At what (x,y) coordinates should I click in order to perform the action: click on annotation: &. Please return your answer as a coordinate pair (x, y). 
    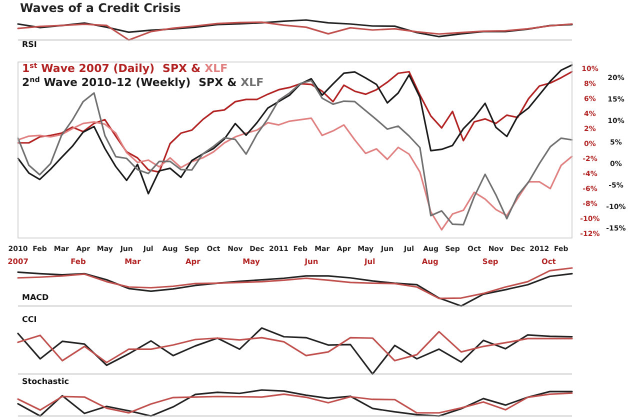
    Looking at the image, I should click on (196, 68).